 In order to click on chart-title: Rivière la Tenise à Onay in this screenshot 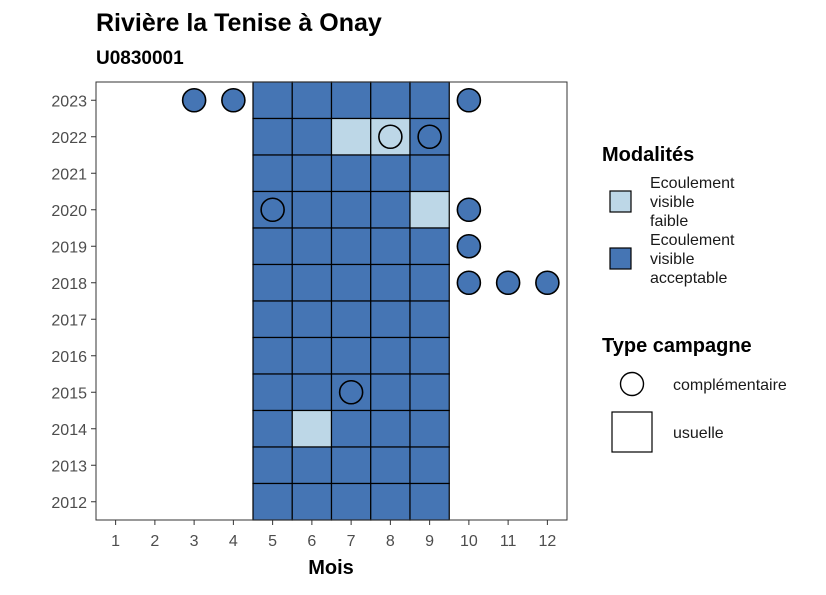, I will do `click(239, 23)`.